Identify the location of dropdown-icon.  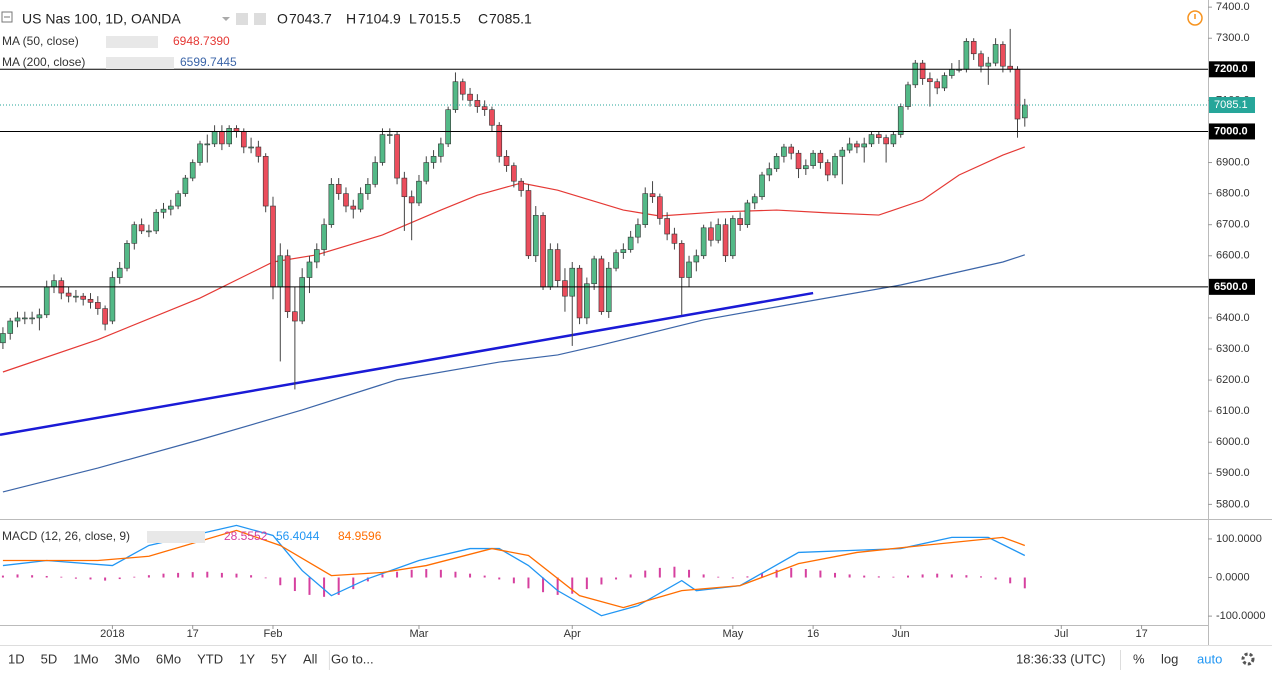
(226, 19).